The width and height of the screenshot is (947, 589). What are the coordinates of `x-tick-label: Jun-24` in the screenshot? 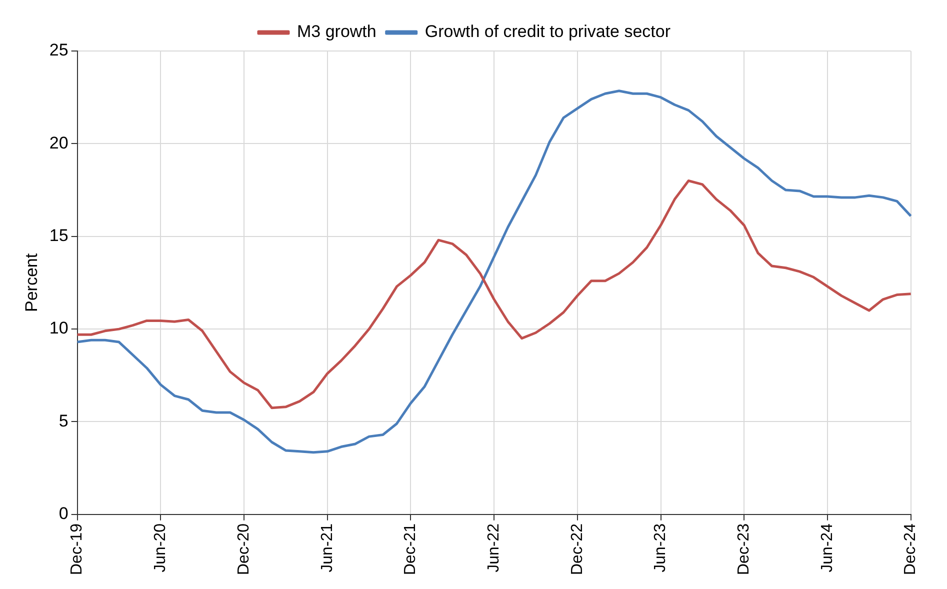 It's located at (827, 547).